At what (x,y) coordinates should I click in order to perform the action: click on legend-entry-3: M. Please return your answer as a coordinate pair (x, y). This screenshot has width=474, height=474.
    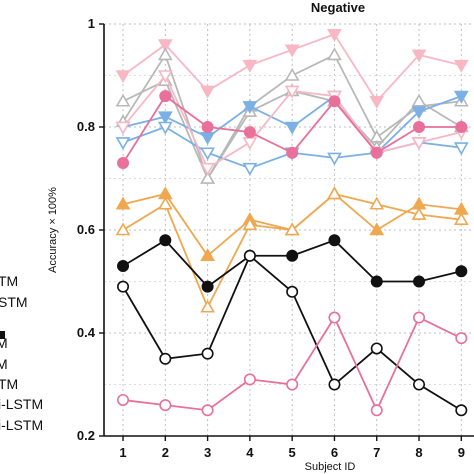
    Looking at the image, I should click on (4, 343).